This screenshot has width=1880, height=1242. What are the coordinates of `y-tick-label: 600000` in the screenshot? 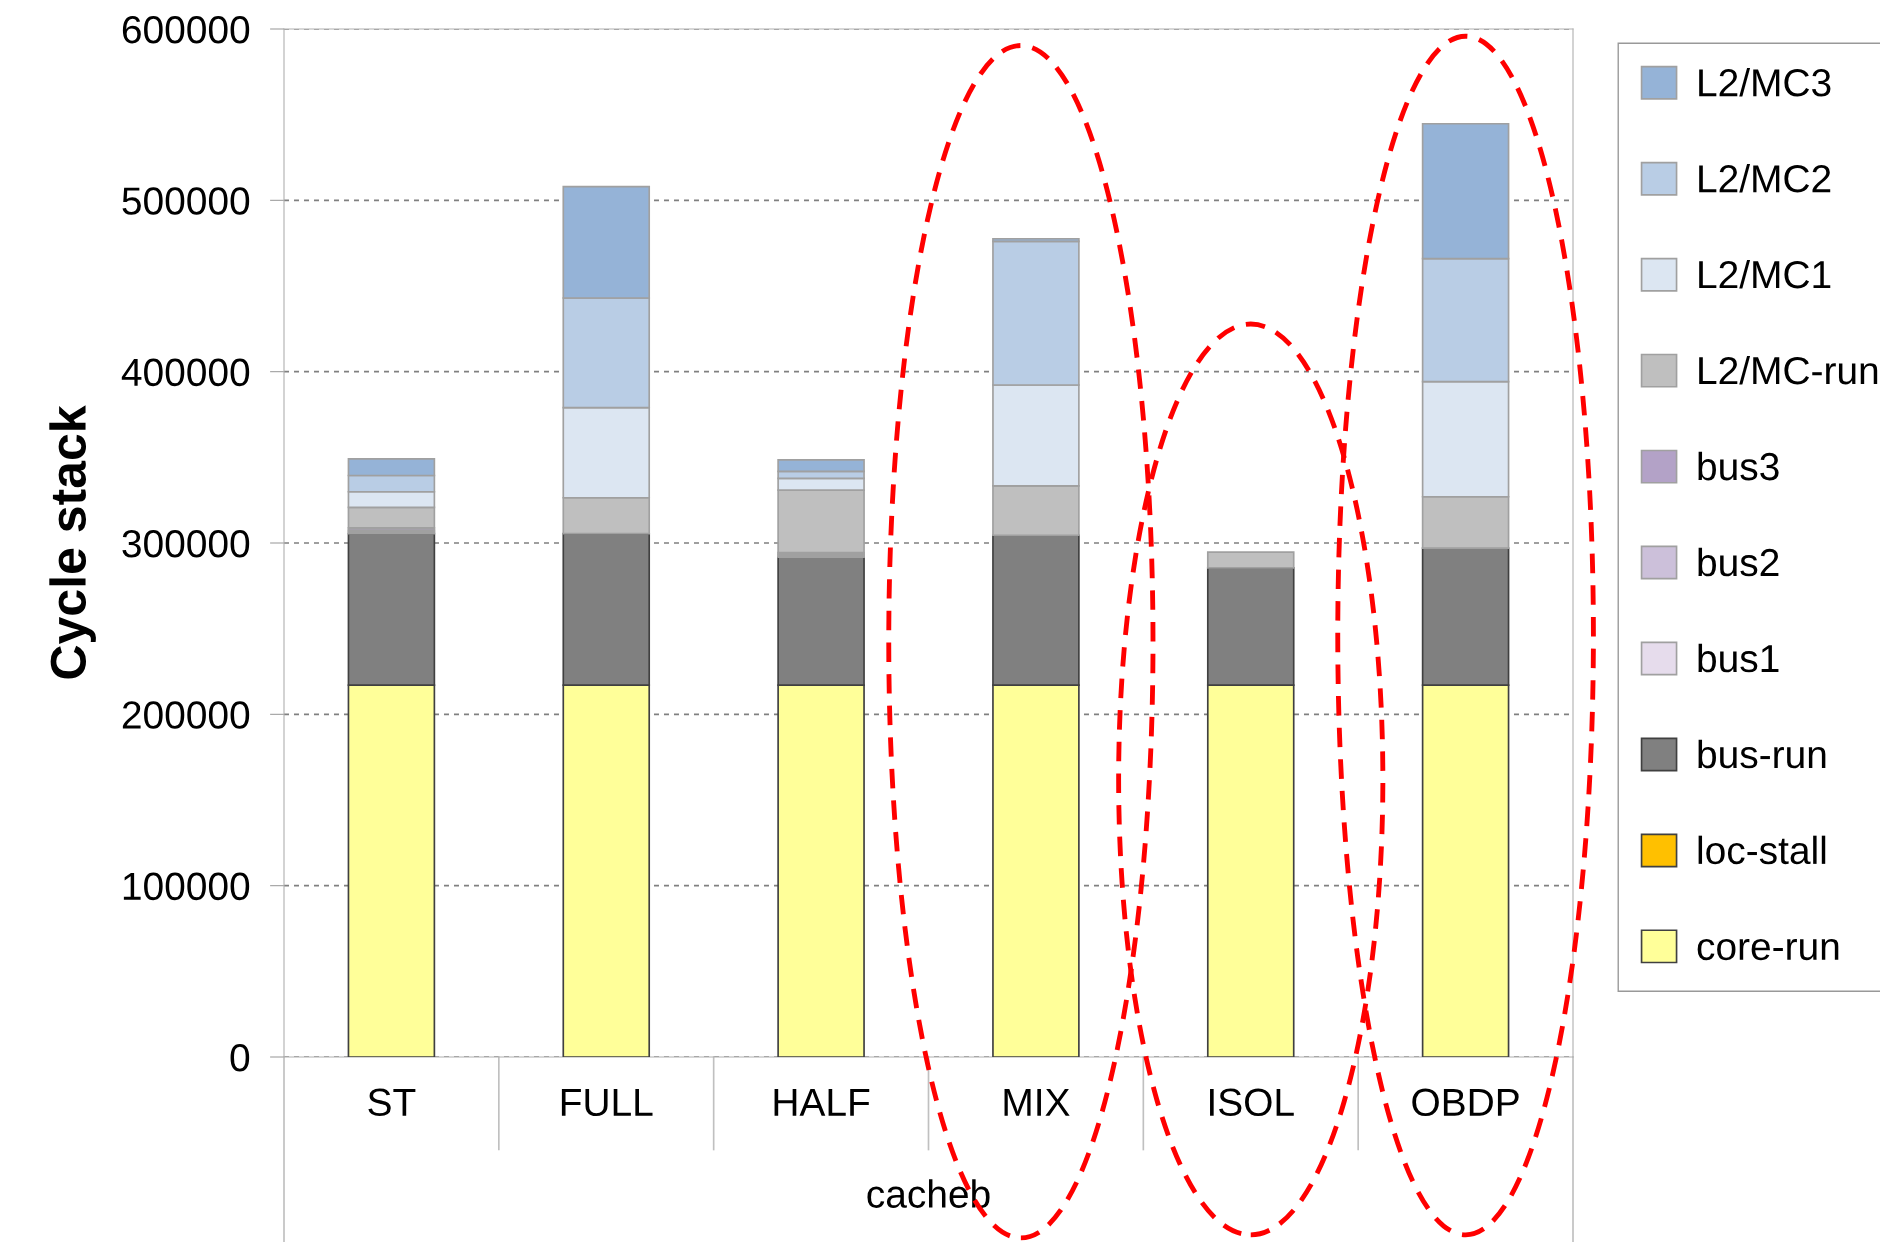 It's located at (186, 29).